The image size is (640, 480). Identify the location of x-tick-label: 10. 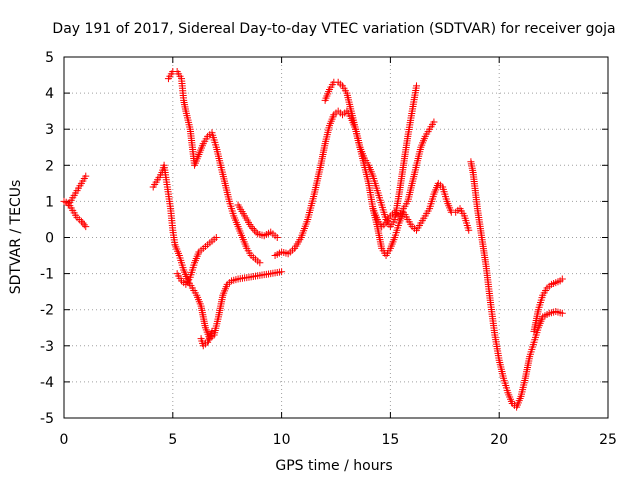
(282, 440).